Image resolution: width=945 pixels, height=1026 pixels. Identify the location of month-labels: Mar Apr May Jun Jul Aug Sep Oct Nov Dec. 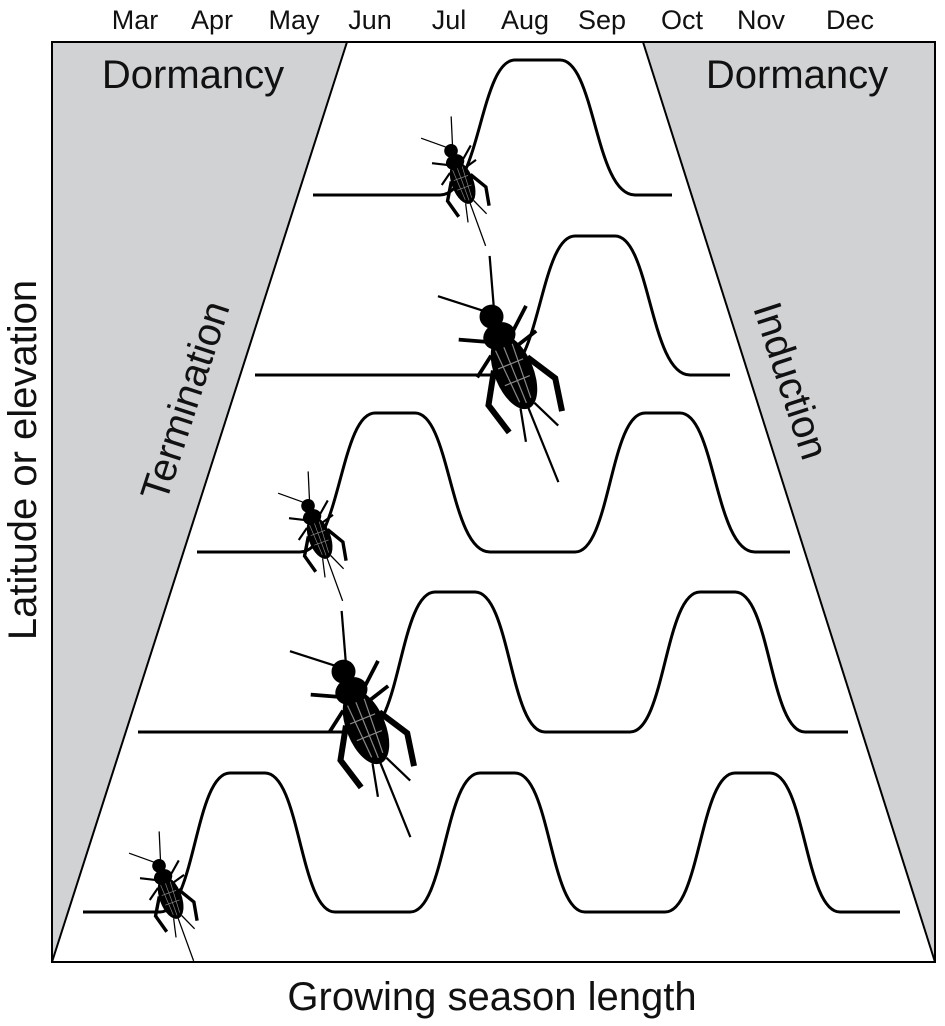
(493, 20).